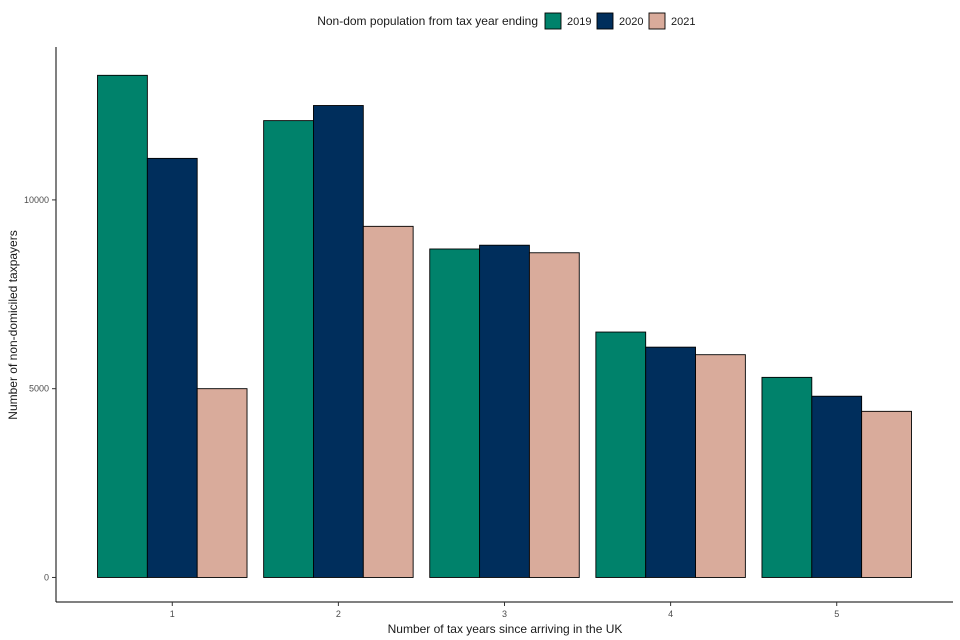  Describe the element at coordinates (222, 483) in the screenshot. I see `bar-1-2021` at that location.